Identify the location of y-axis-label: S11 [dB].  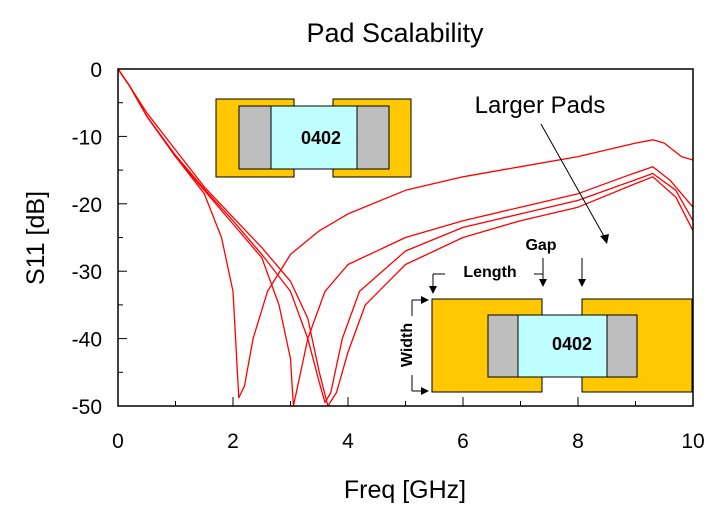
(36, 238).